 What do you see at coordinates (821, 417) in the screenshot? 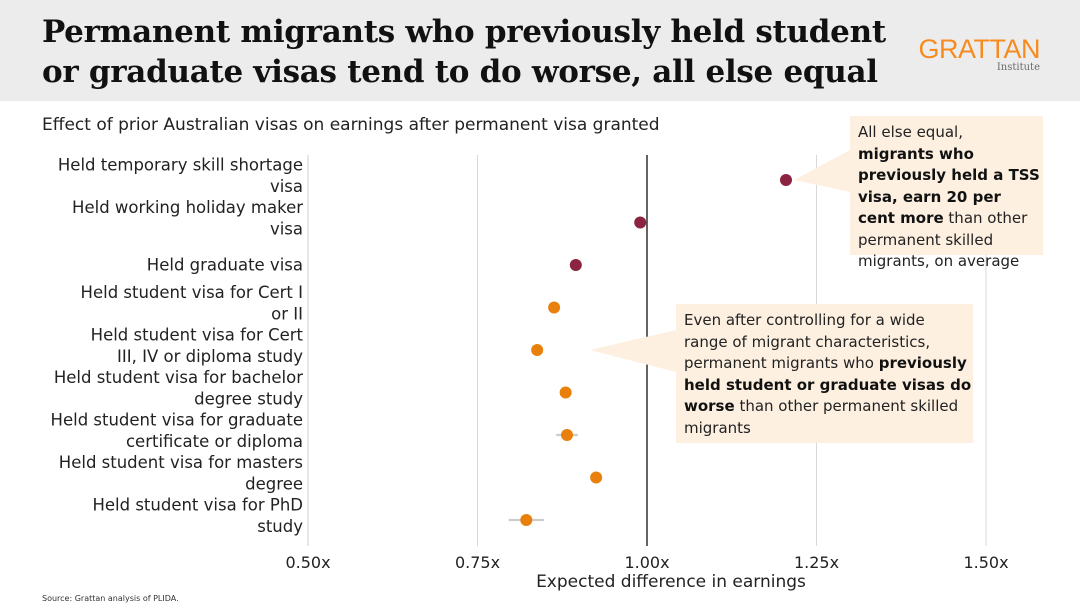
I see `callout-text-part: than other permanent skilled migrants` at bounding box center [821, 417].